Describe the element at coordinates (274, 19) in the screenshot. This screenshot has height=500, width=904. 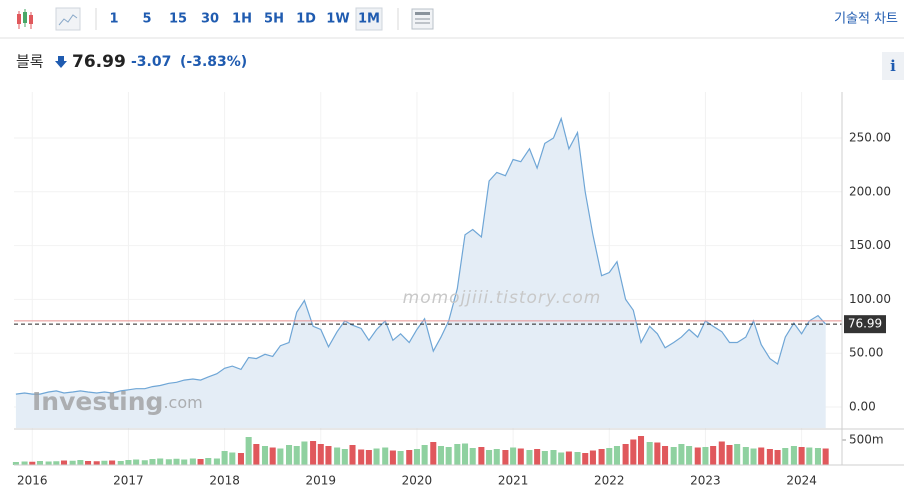
I see `interval-button: 5H` at that location.